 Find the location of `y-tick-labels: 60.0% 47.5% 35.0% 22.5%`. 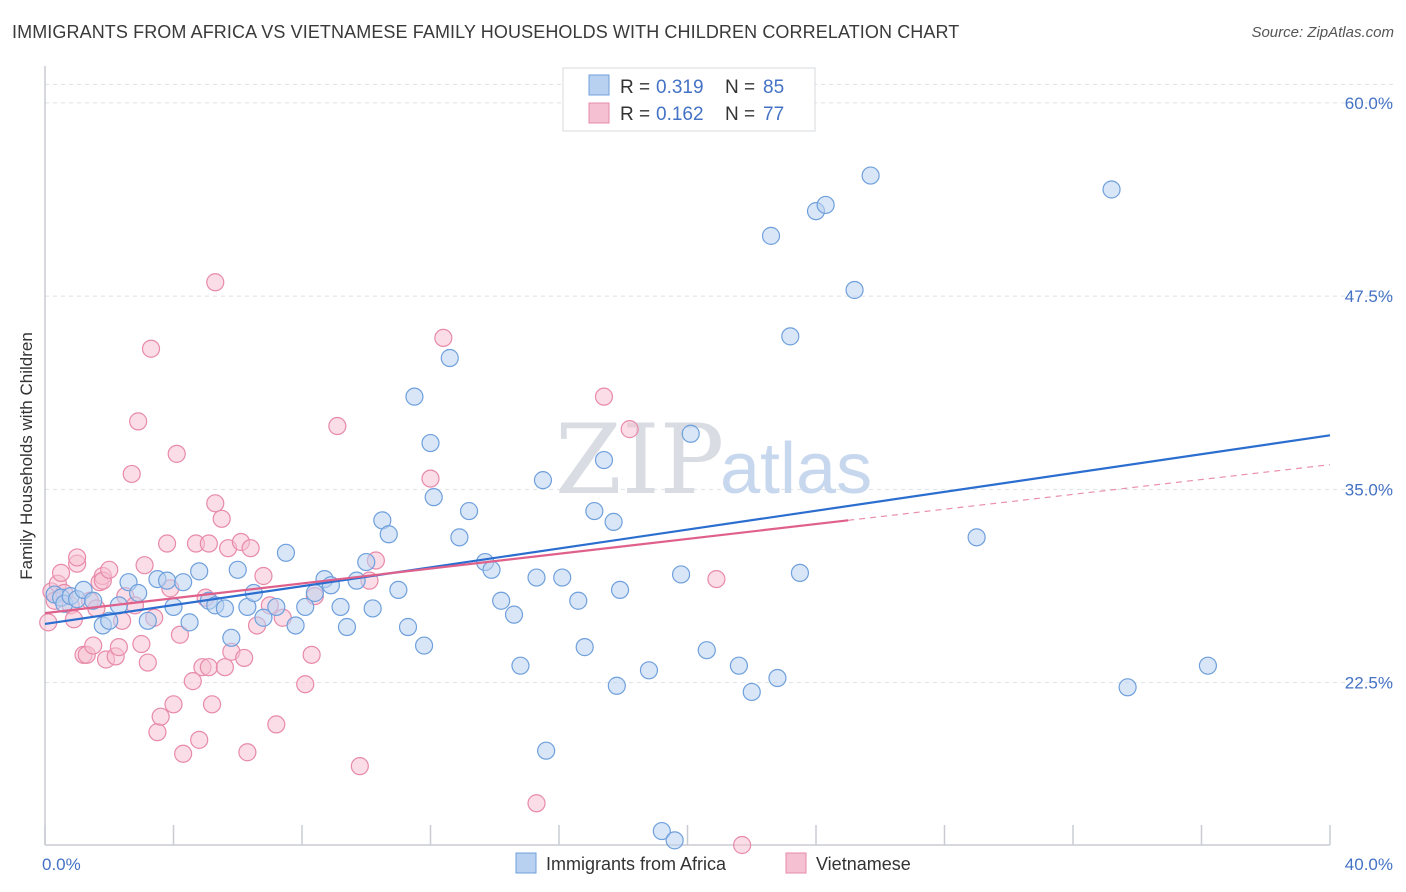

y-tick-labels: 60.0% 47.5% 35.0% 22.5% is located at coordinates (1369, 393).